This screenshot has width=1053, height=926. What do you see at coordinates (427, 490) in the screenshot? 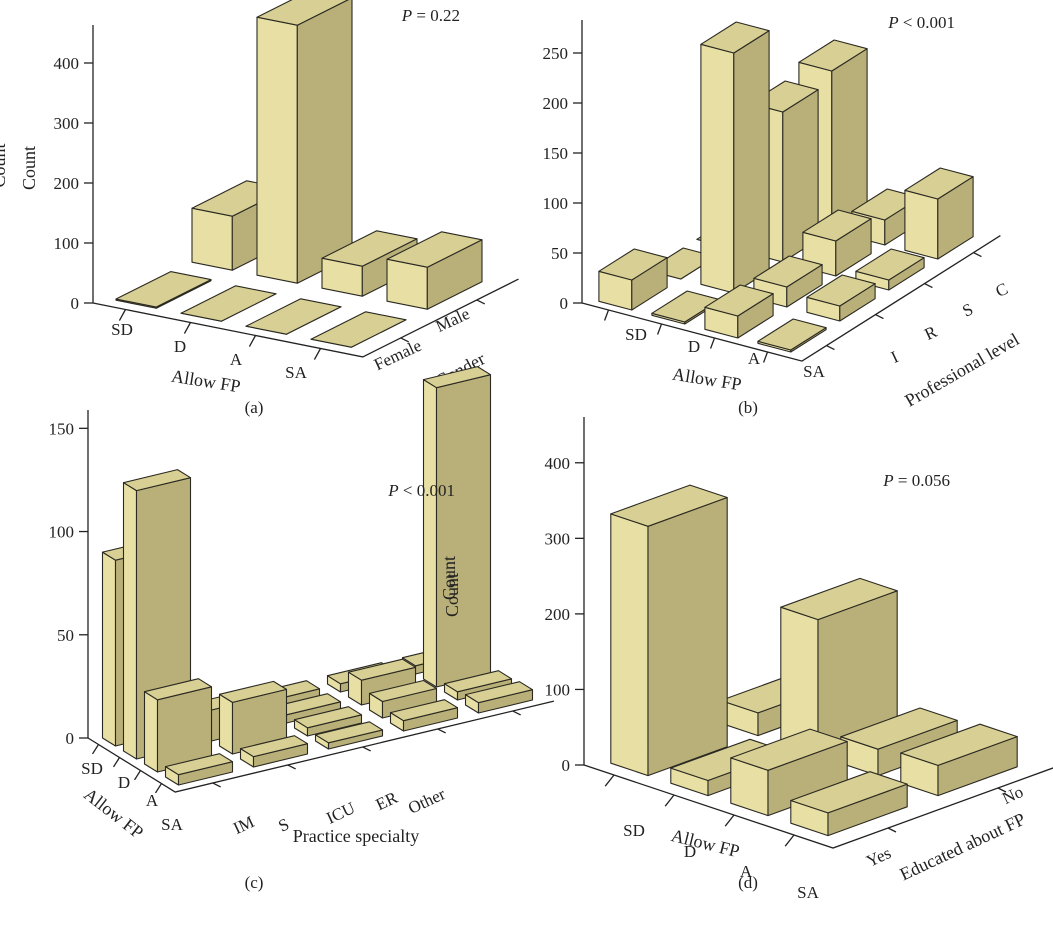
I see `p-value-text: < 0.001` at bounding box center [427, 490].